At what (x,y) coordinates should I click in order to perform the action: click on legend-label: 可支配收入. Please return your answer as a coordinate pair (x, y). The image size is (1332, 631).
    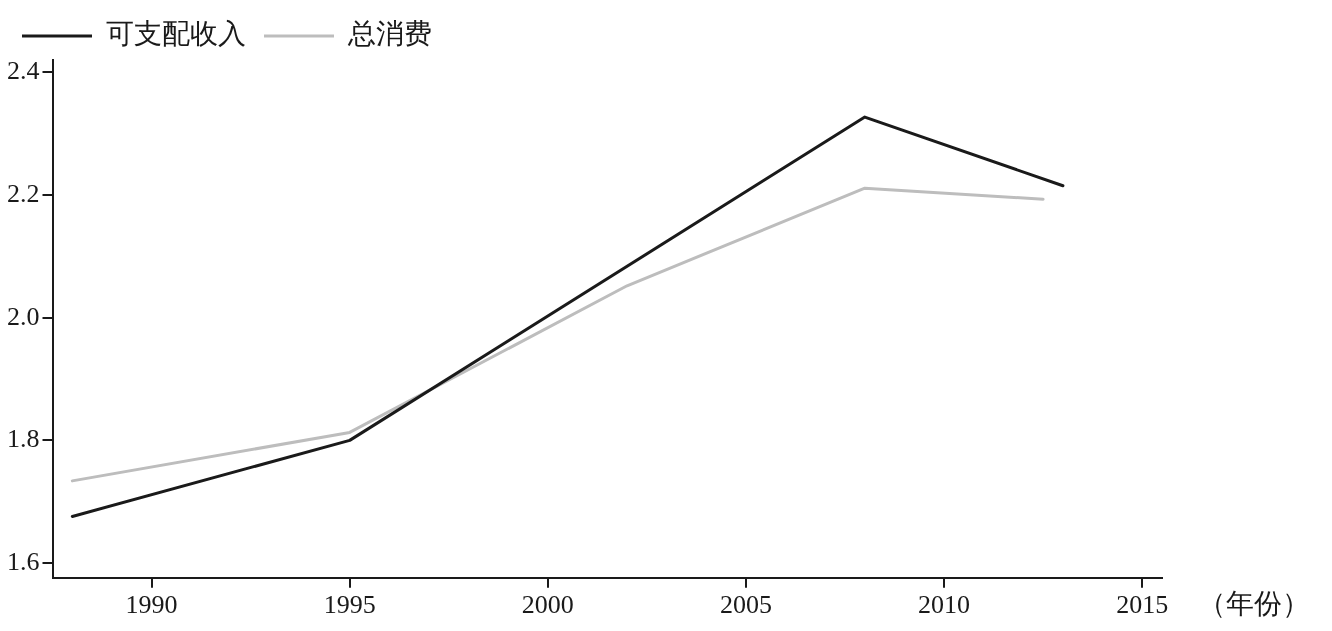
    Looking at the image, I should click on (176, 34).